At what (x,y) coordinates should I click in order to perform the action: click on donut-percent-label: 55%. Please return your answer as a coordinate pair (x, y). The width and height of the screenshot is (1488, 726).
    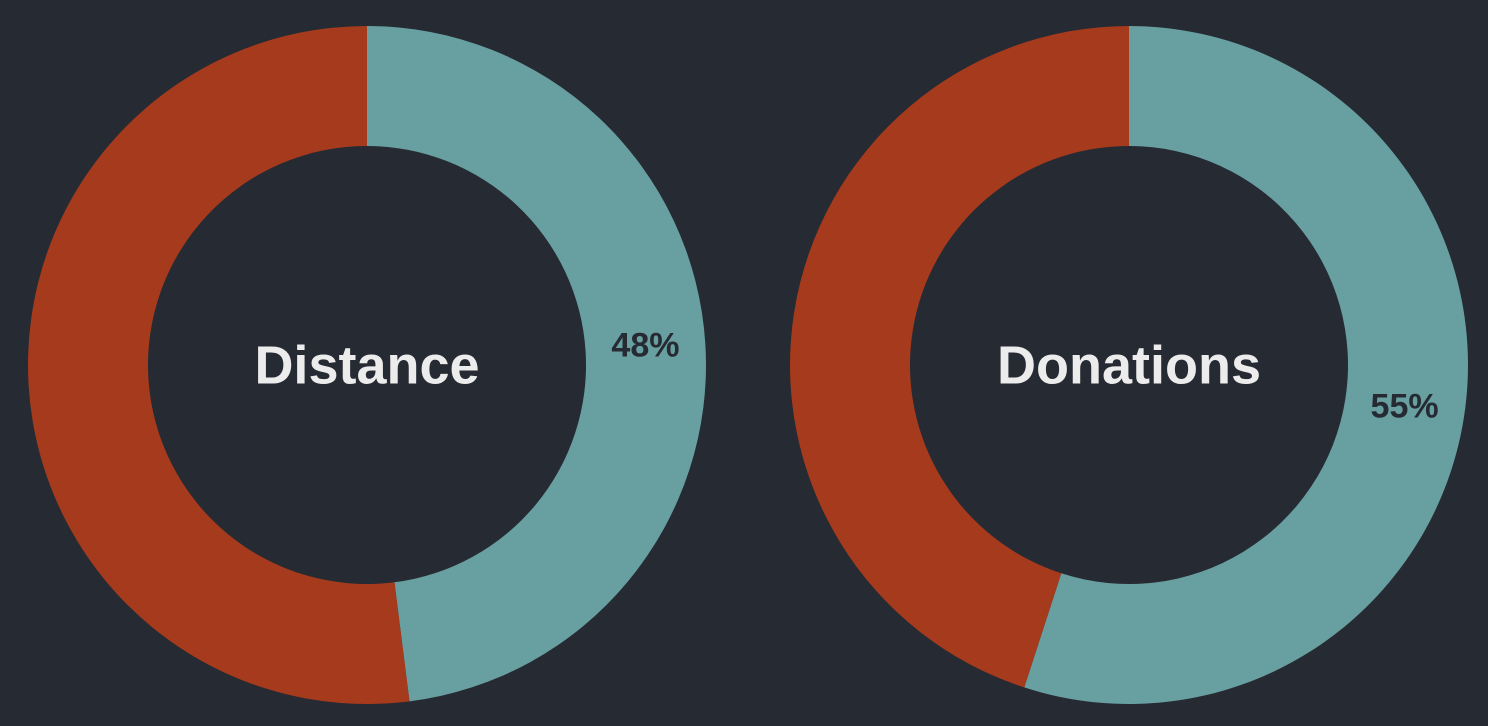
    Looking at the image, I should click on (1405, 407).